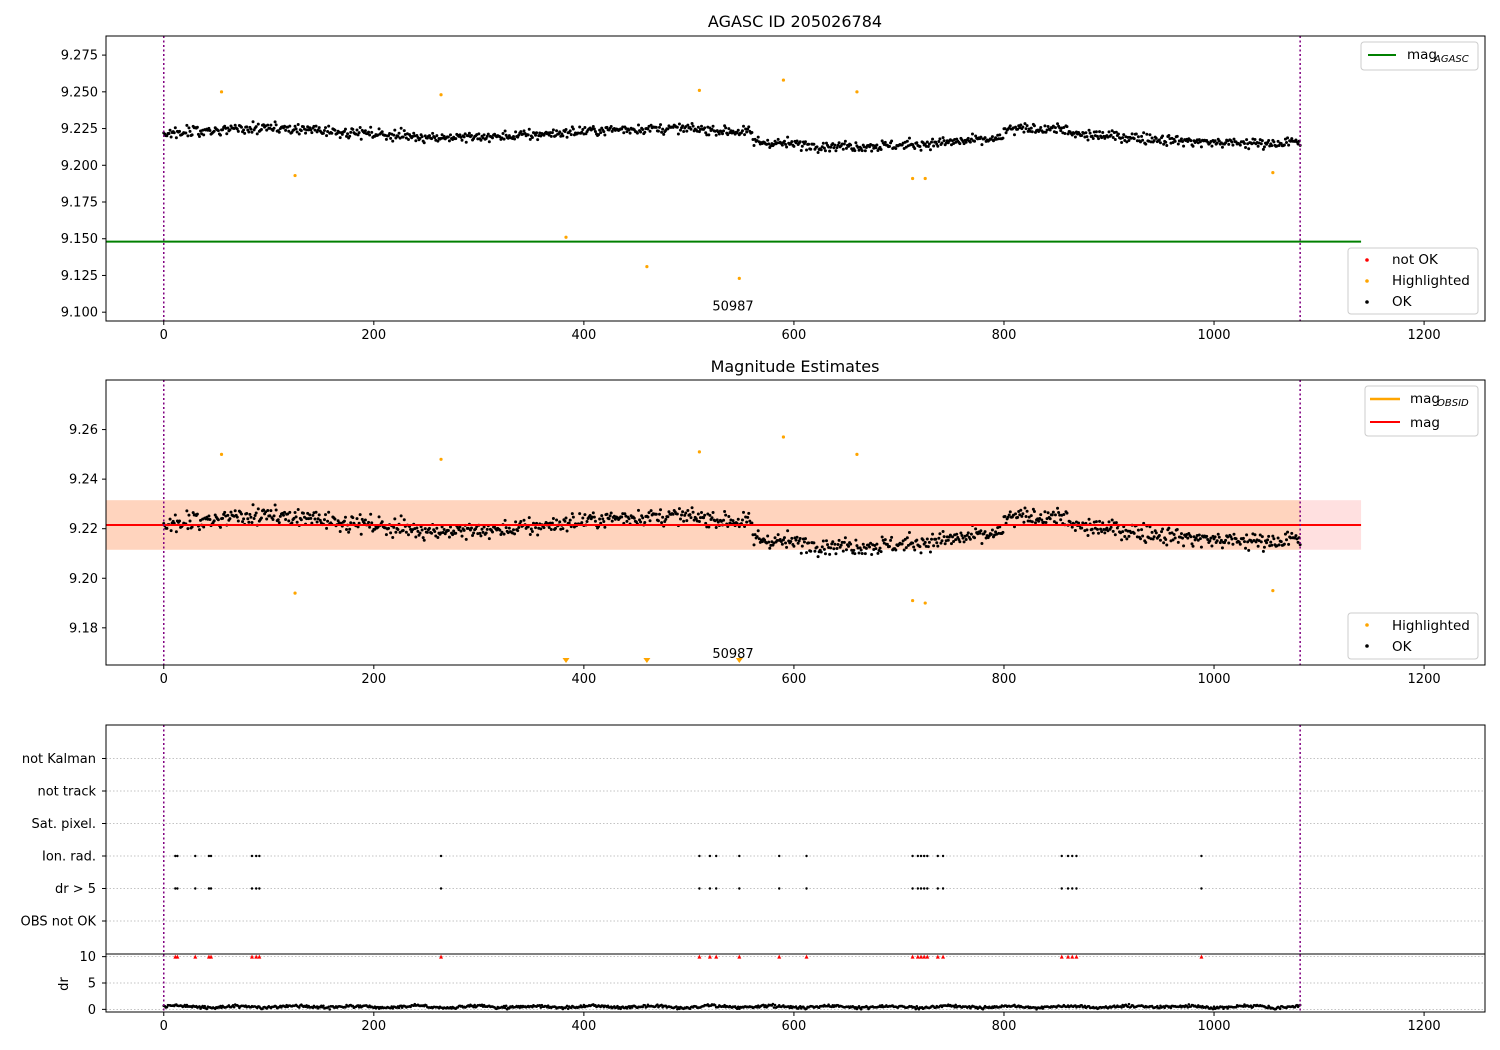 This screenshot has width=1500, height=1050. I want to click on legend-orange-dot, so click(1367, 281).